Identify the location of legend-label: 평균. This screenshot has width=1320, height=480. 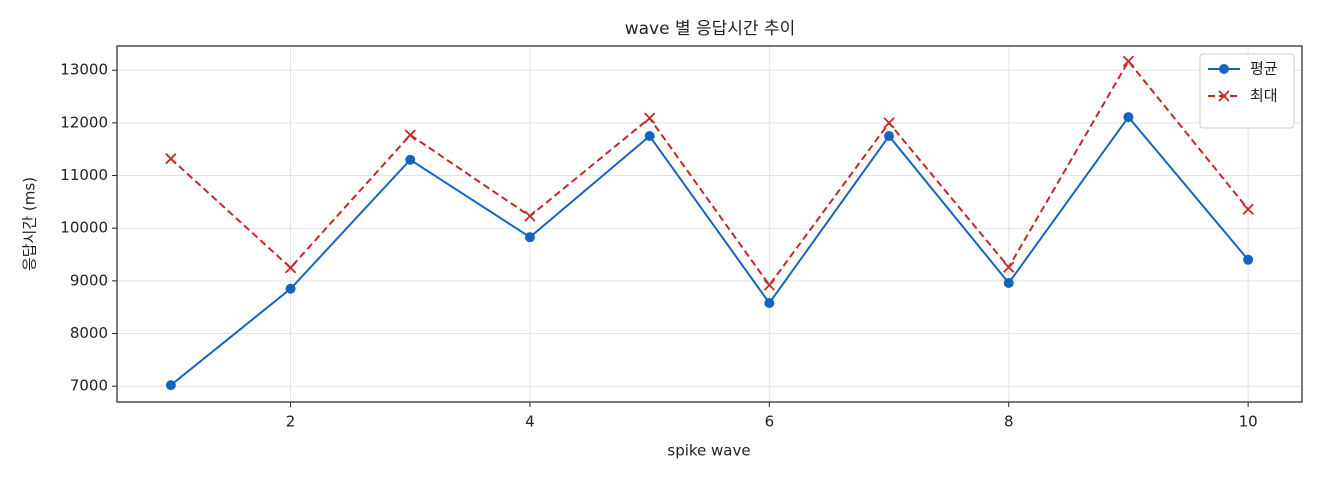
(1264, 69).